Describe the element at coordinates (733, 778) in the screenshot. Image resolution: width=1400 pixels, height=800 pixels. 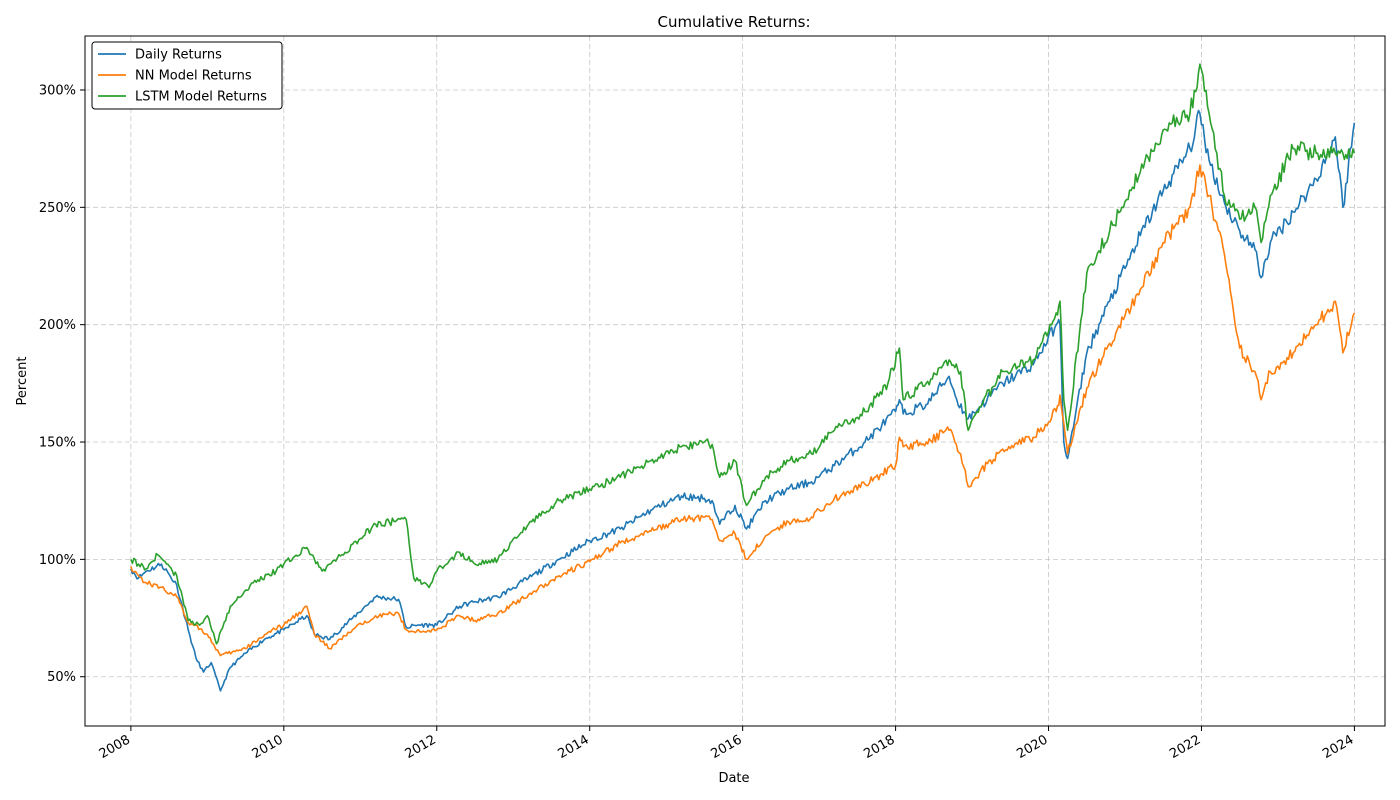
I see `x-axis-label: Date` at that location.